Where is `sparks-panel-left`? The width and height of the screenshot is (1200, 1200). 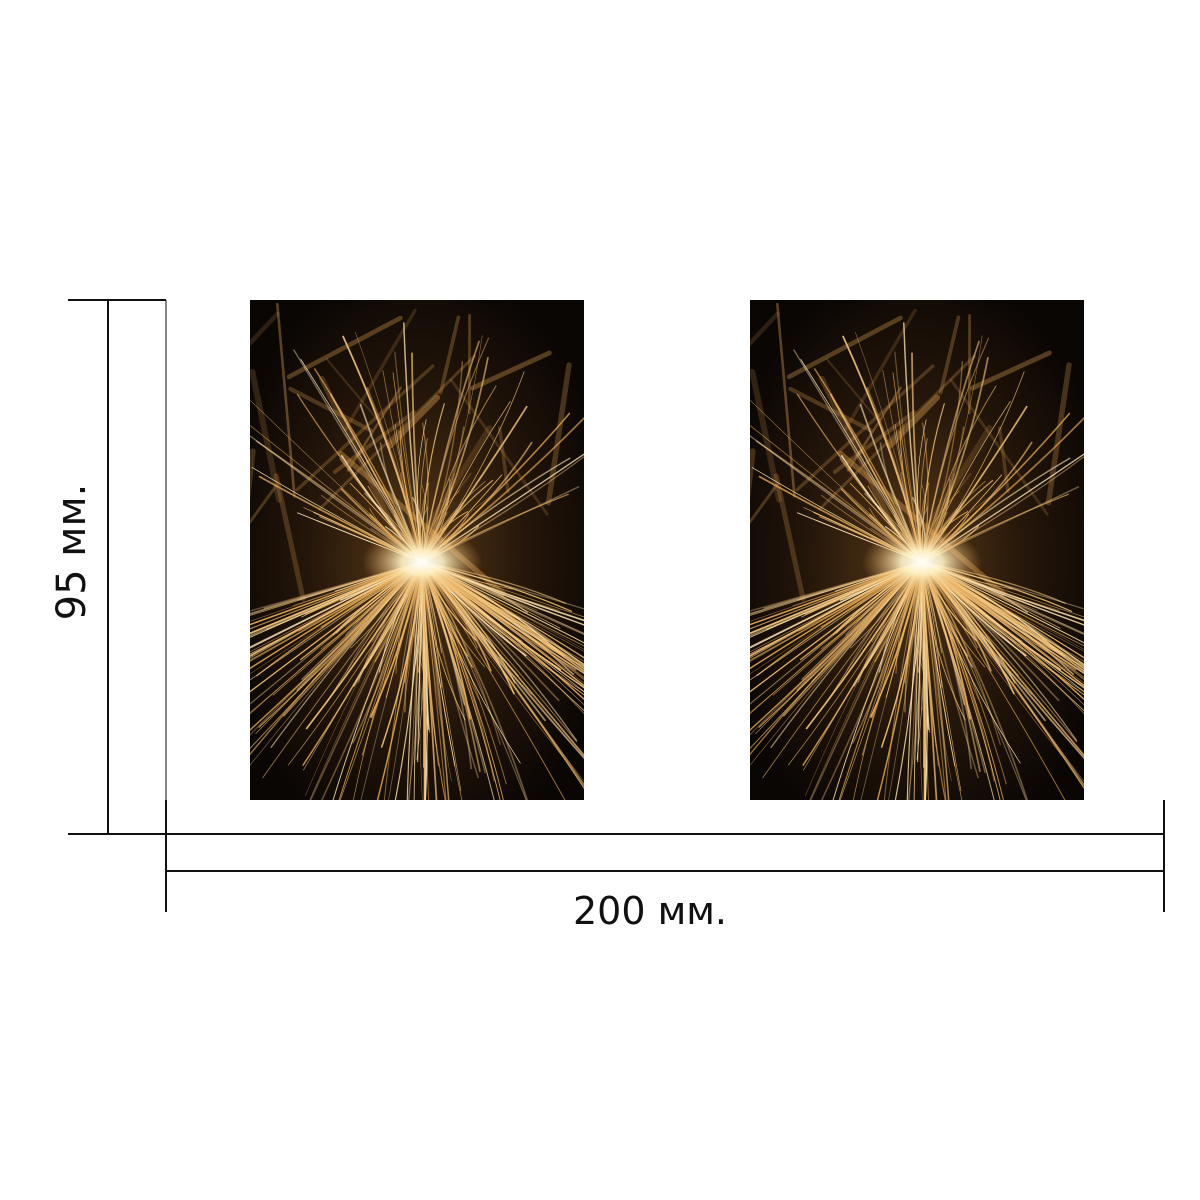 sparks-panel-left is located at coordinates (417, 550).